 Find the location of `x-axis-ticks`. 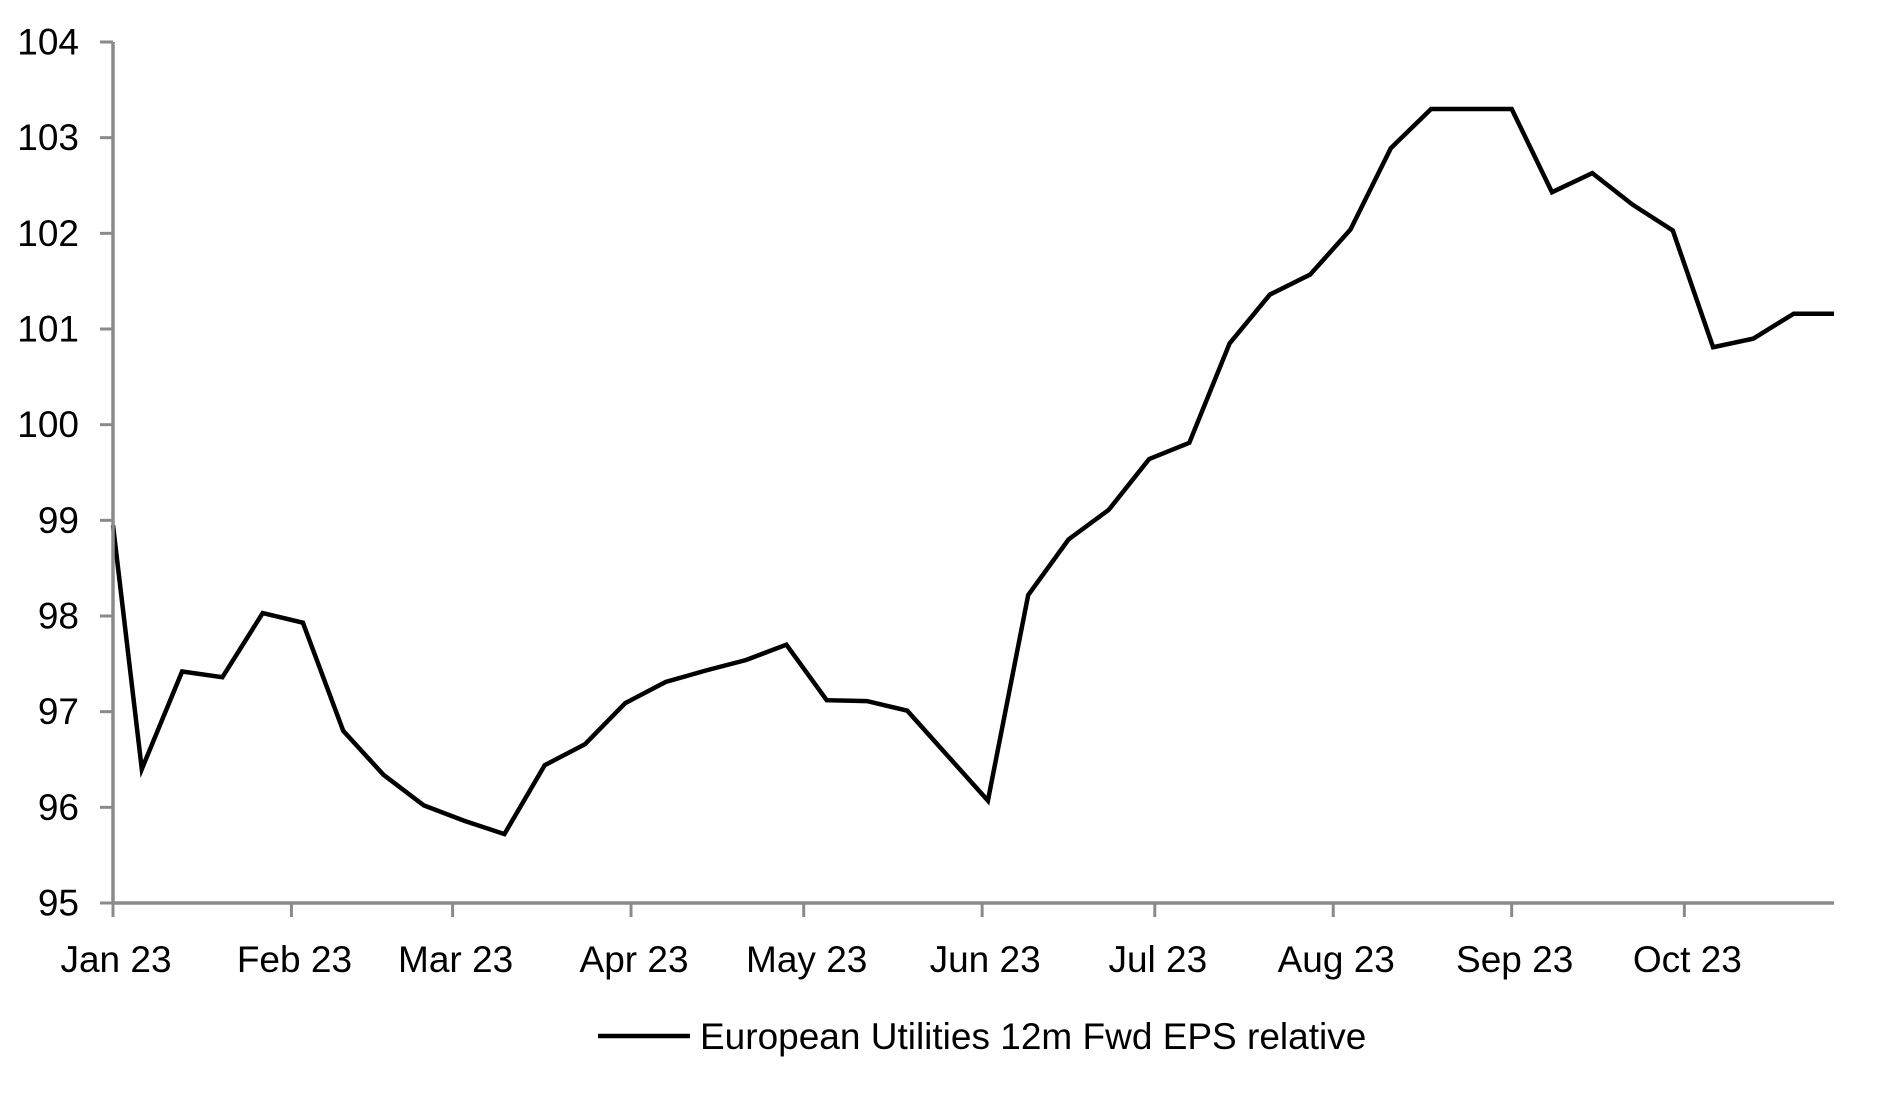

x-axis-ticks is located at coordinates (898, 910).